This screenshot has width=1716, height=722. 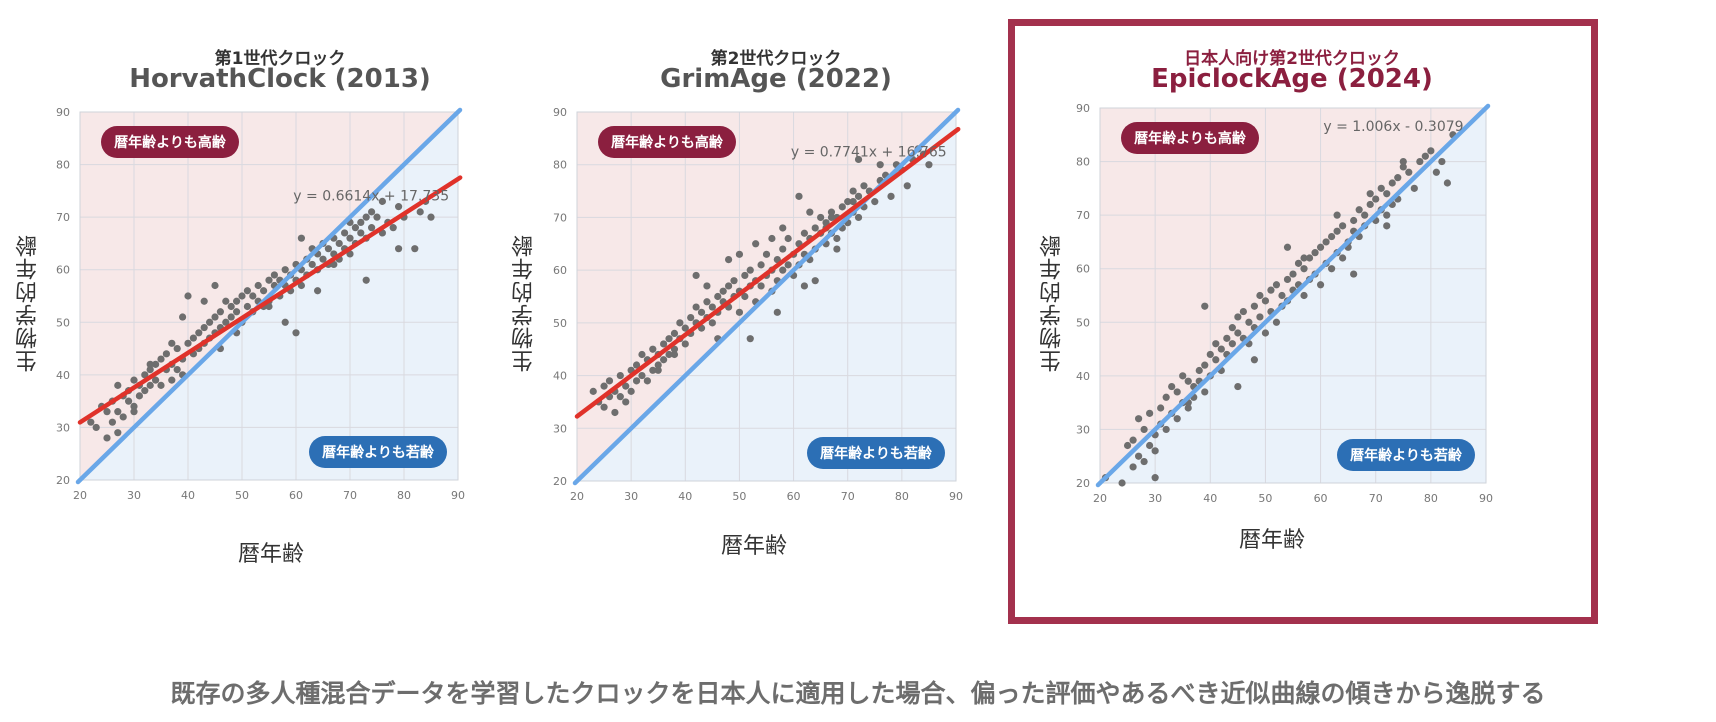 I want to click on regression-line, so click(x=270, y=300).